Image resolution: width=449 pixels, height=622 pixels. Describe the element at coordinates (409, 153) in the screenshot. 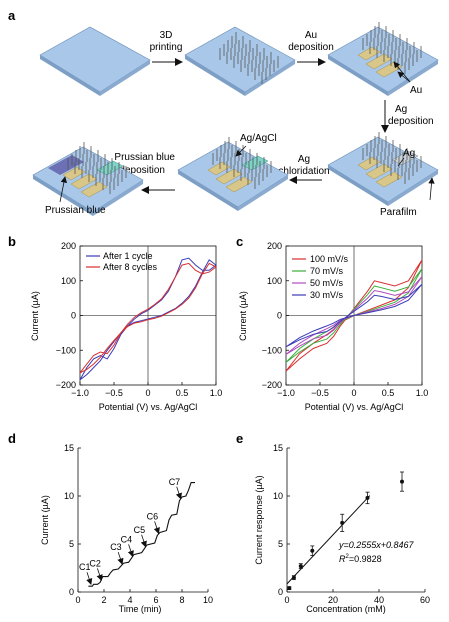

I see `label-ag: Ag` at that location.